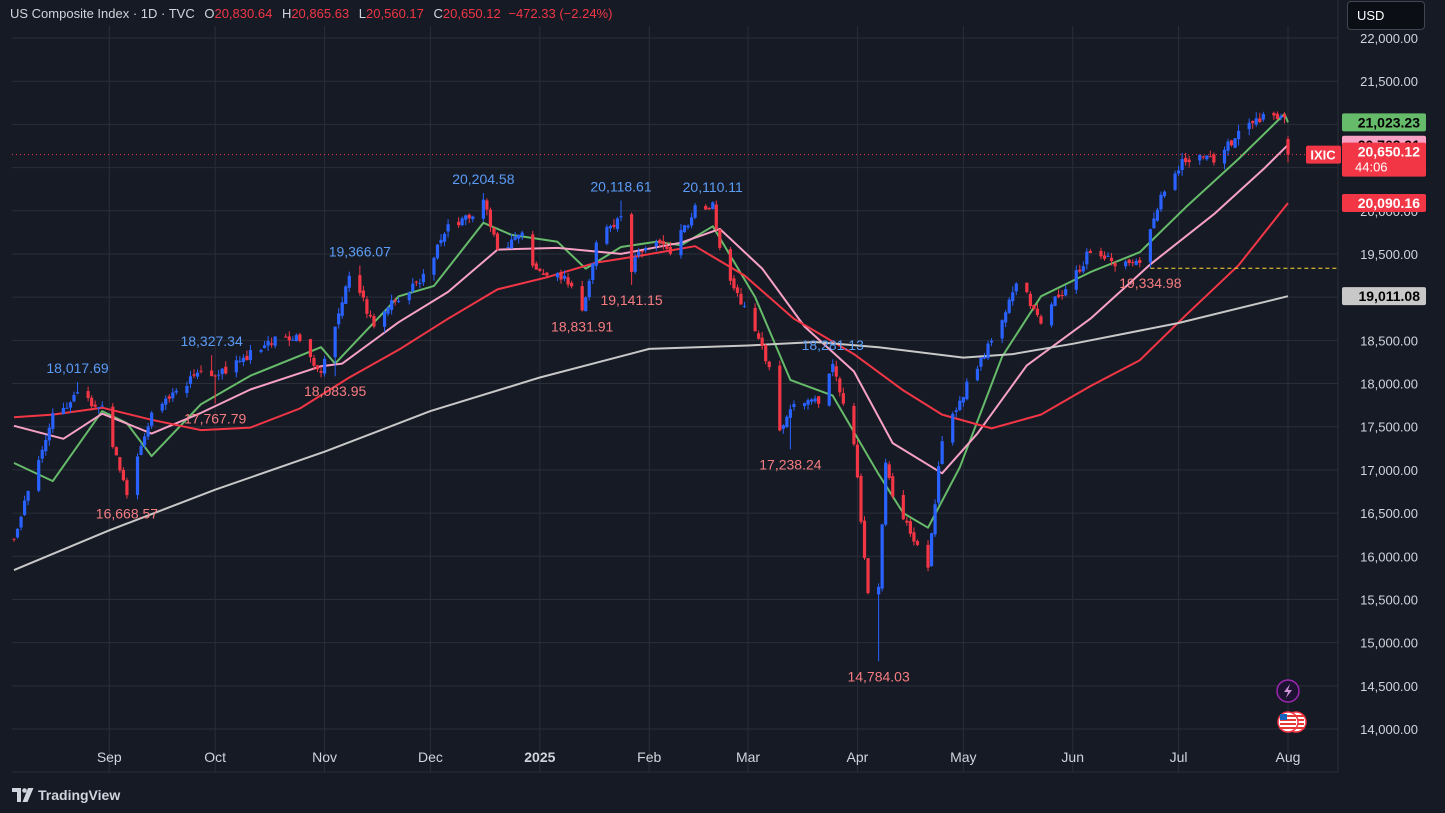 Image resolution: width=1445 pixels, height=813 pixels. What do you see at coordinates (1389, 296) in the screenshot?
I see `price-badge-value: 19,011.08` at bounding box center [1389, 296].